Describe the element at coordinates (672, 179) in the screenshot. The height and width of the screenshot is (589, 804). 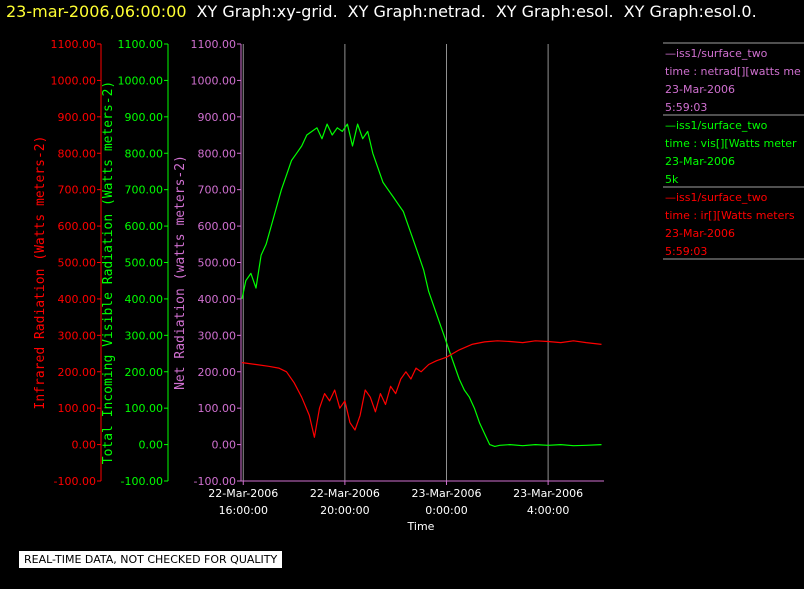
I see `legend-entry-text: 5k` at that location.